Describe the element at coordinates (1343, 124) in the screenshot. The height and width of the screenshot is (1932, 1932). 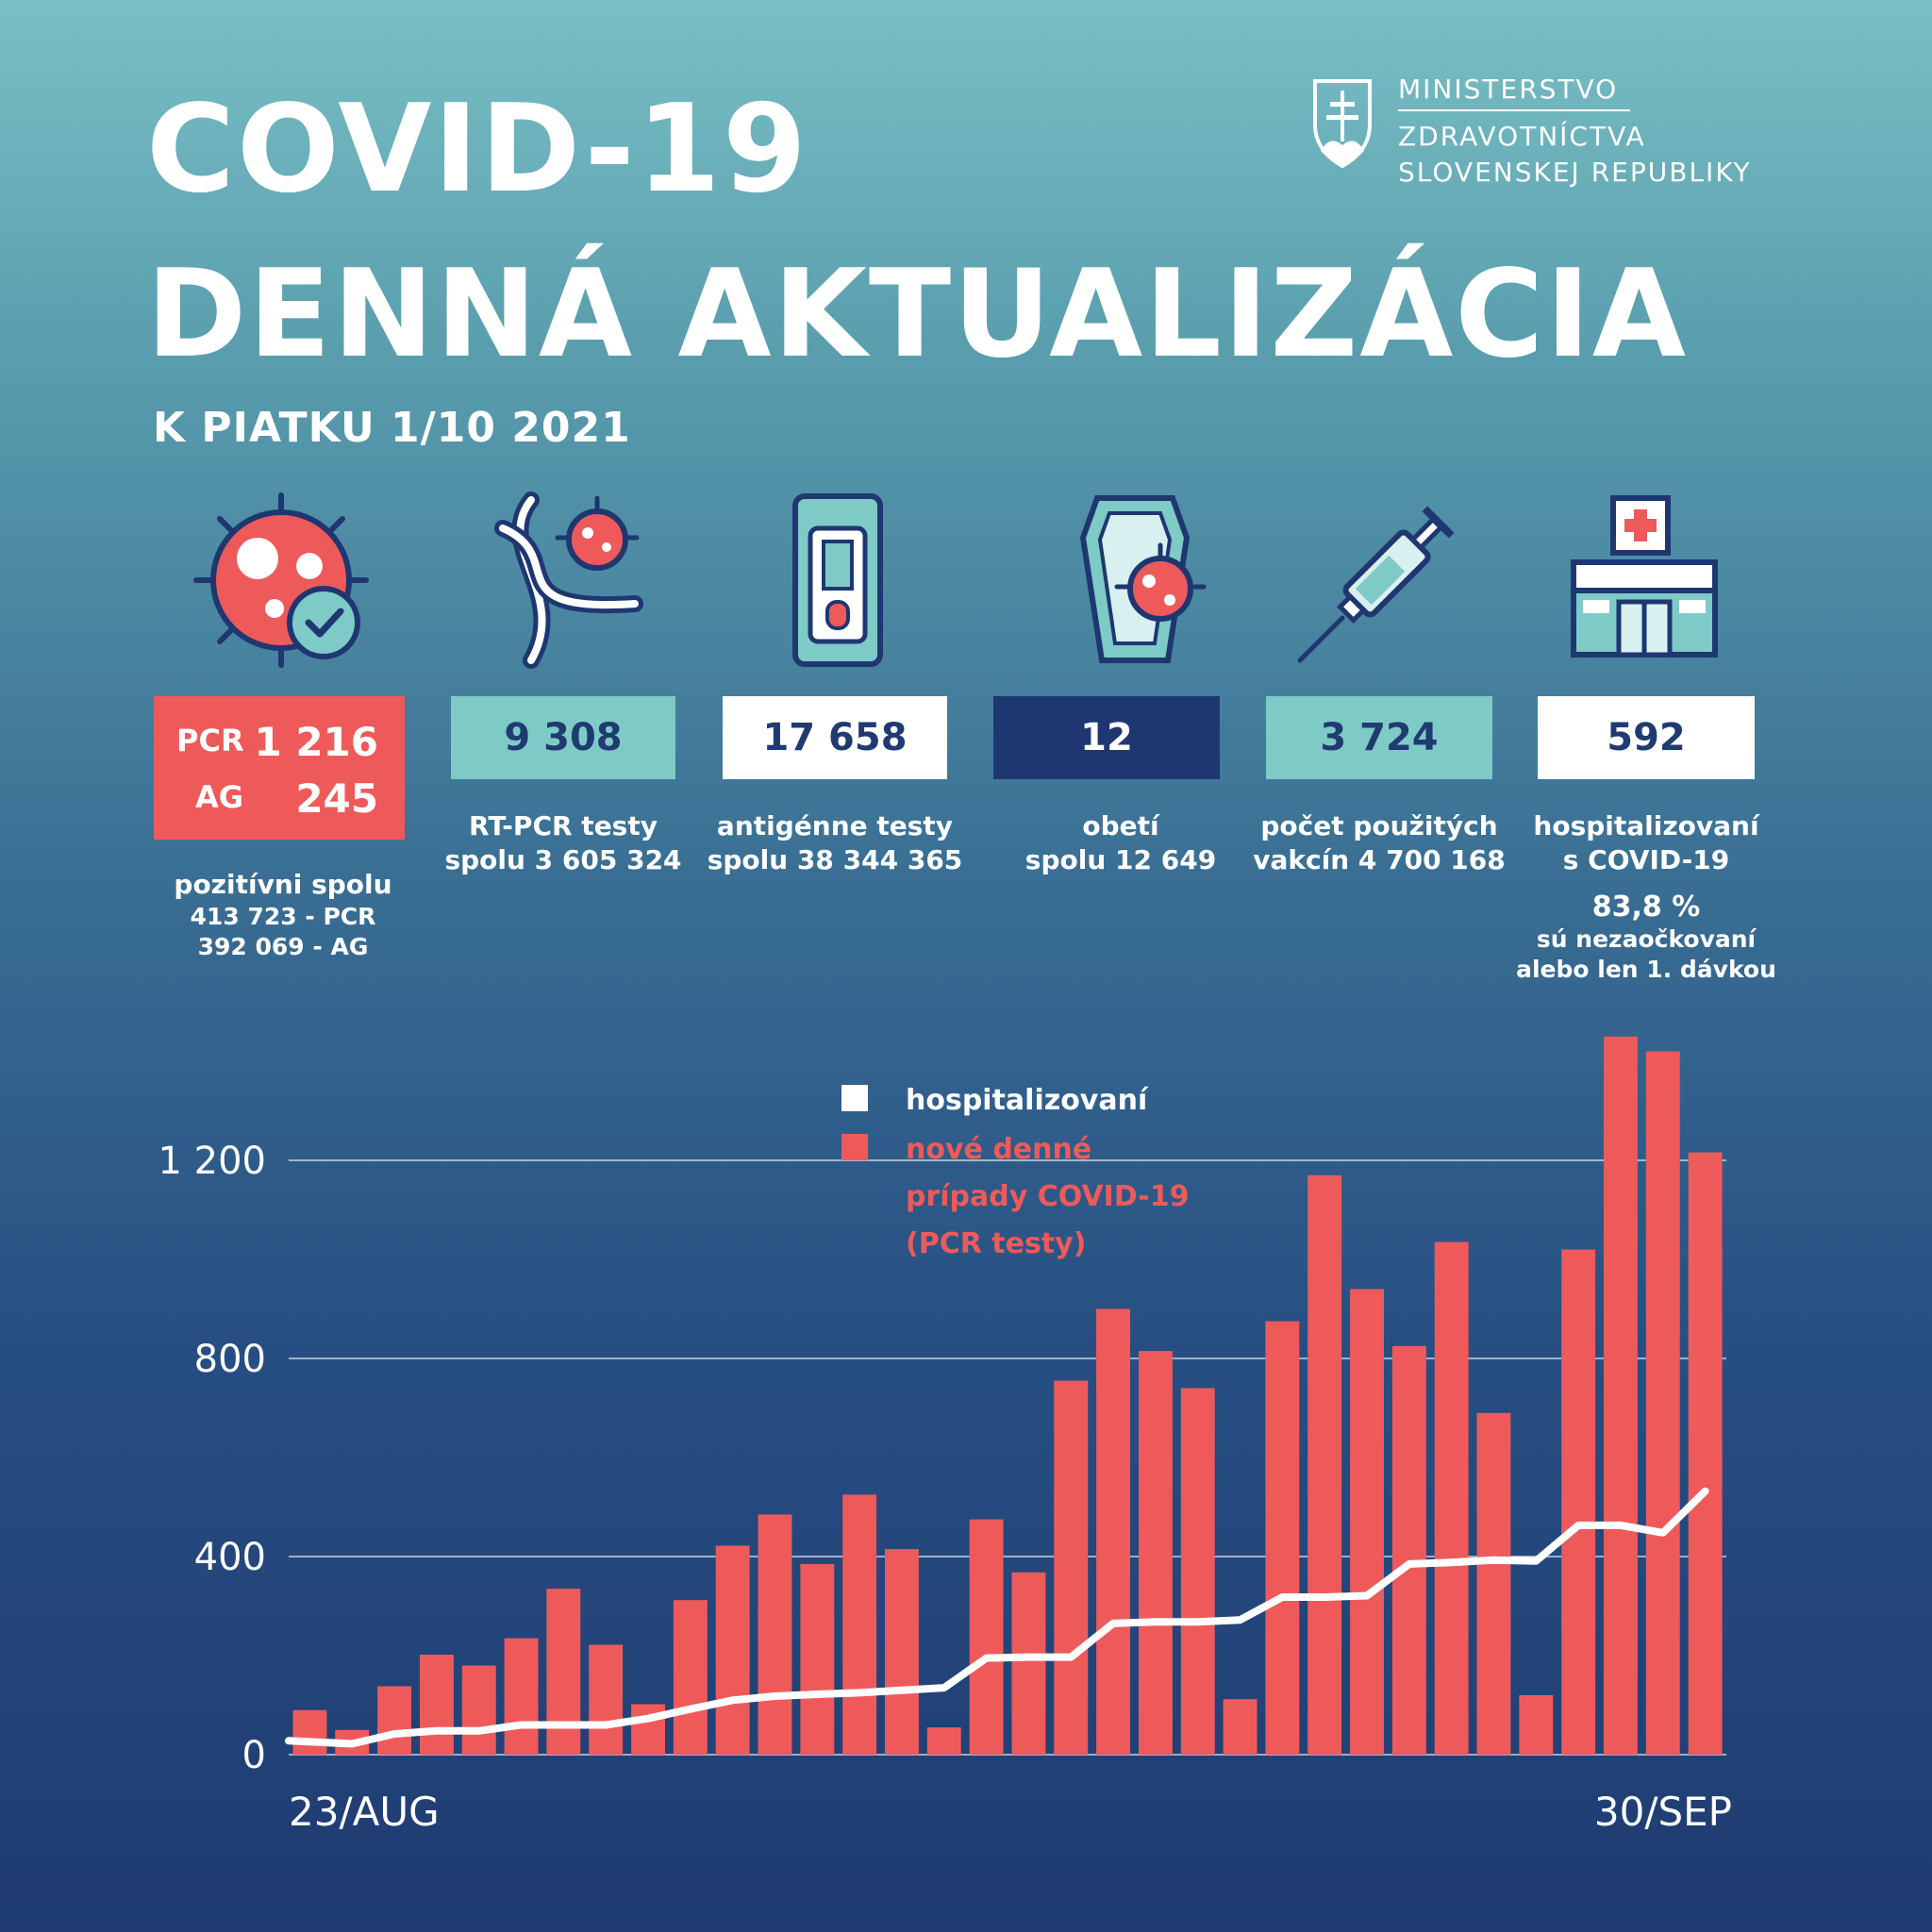
I see `slovak-crest-icon` at that location.